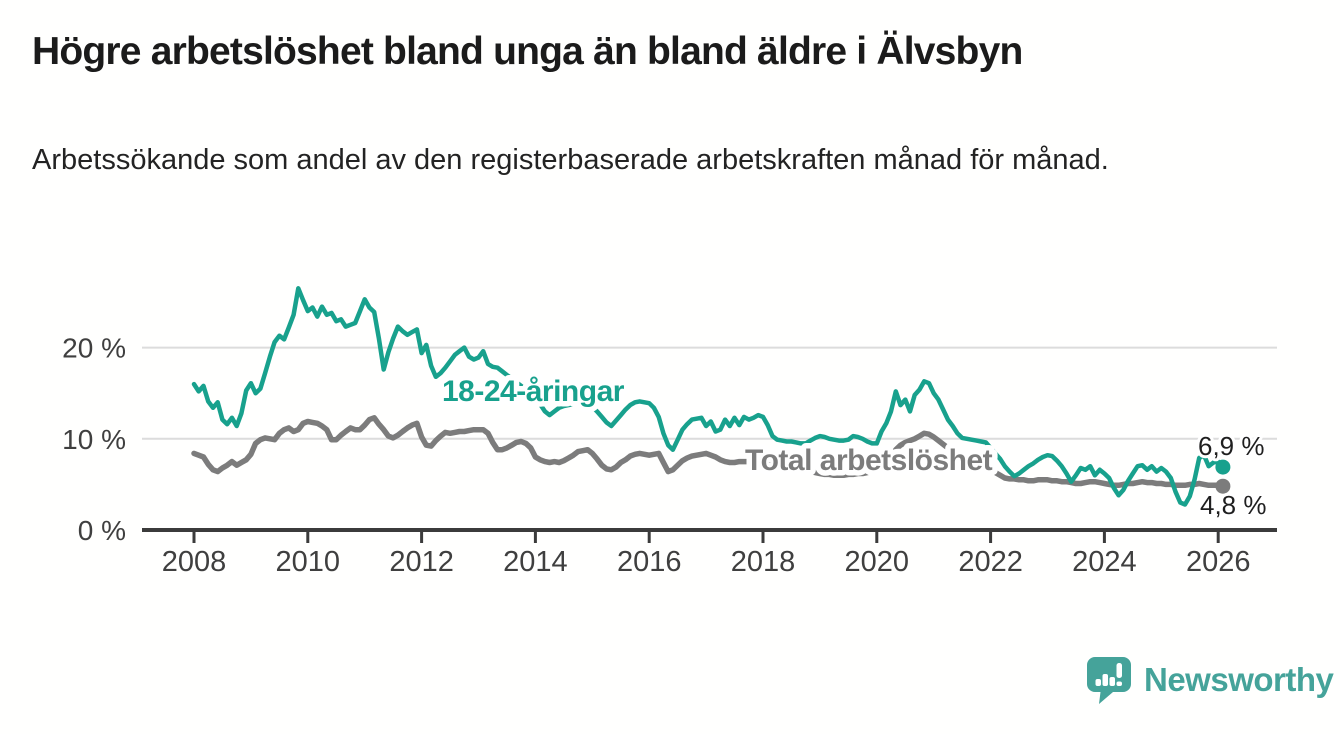 The width and height of the screenshot is (1340, 734). What do you see at coordinates (990, 562) in the screenshot?
I see `x-tick-label: 2022` at bounding box center [990, 562].